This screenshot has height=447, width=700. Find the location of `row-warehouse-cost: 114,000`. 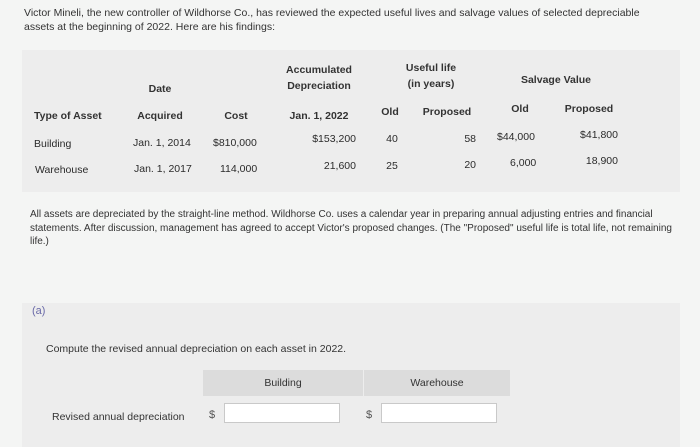

row-warehouse-cost: 114,000 is located at coordinates (239, 169).